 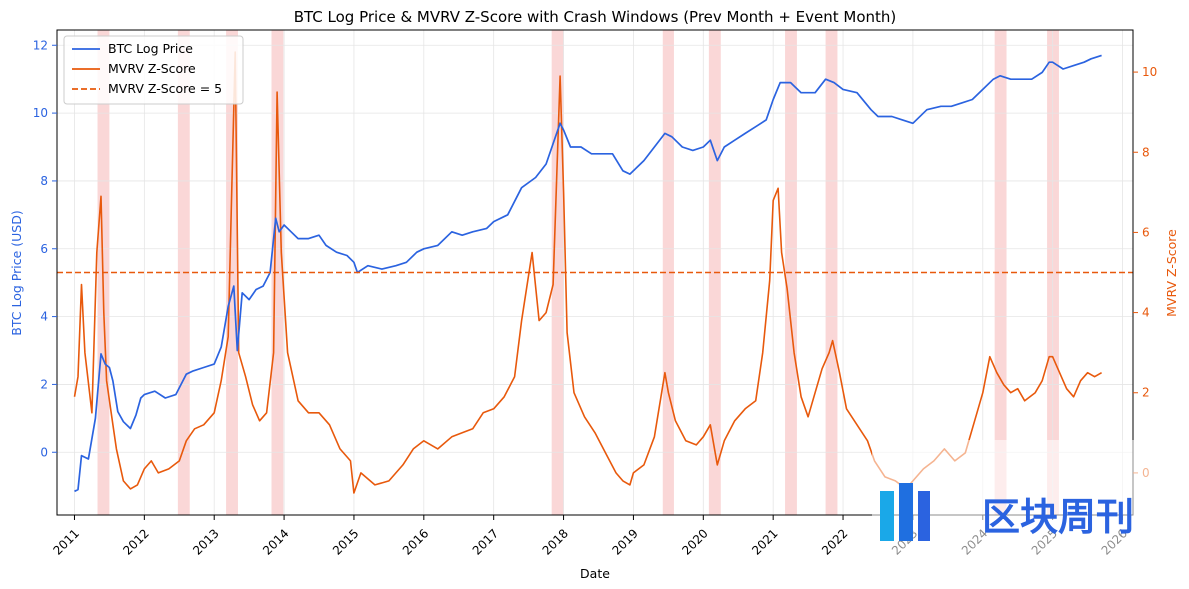 What do you see at coordinates (150, 48) in the screenshot?
I see `legend-label-0: BTC Log Price` at bounding box center [150, 48].